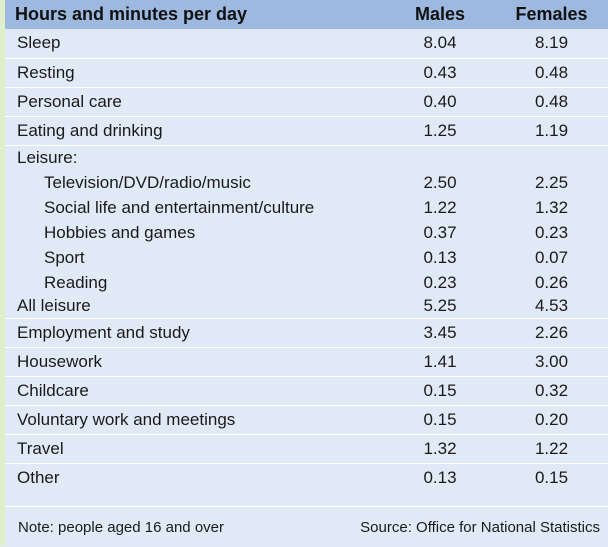 The image size is (608, 547). I want to click on row-label: Childcare, so click(53, 390).